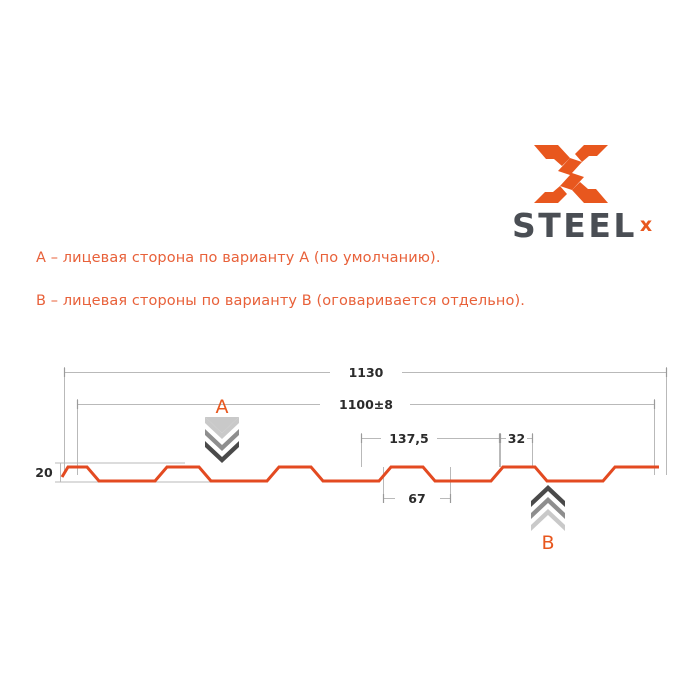 This screenshot has width=700, height=700. Describe the element at coordinates (359, 474) in the screenshot. I see `profile-polyline` at that location.